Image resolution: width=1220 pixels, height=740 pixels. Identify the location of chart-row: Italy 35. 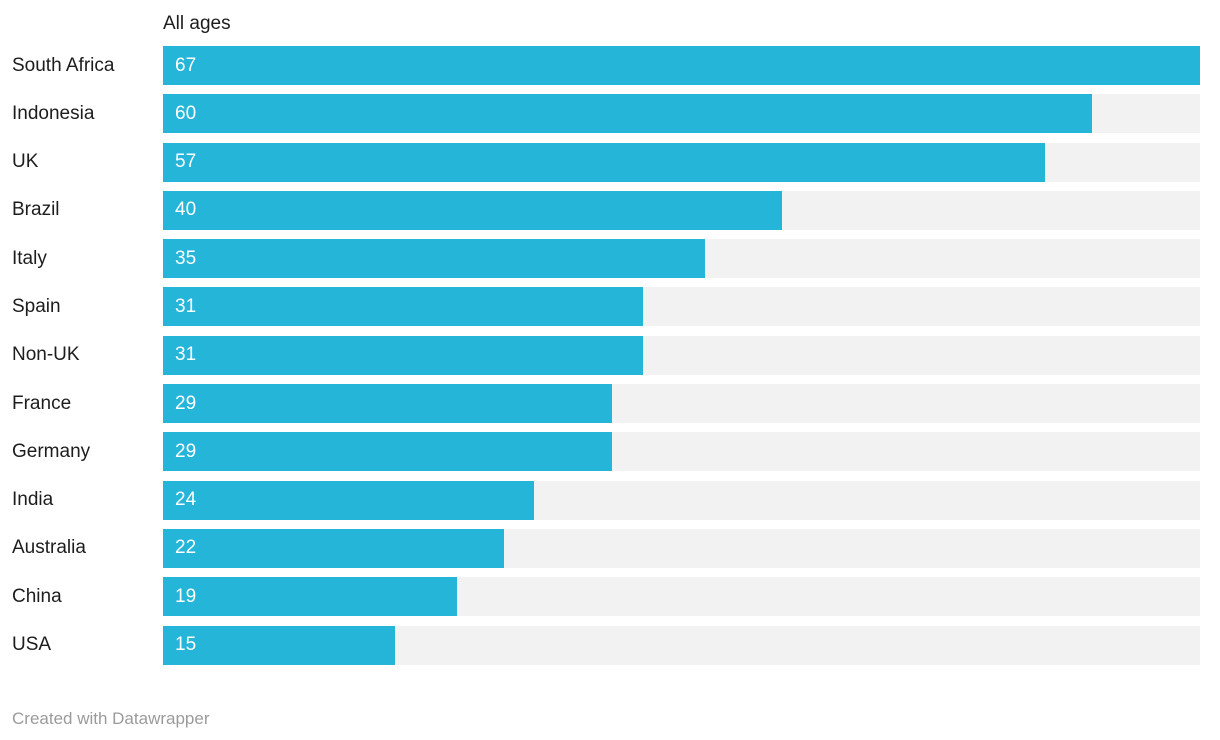
(600, 259).